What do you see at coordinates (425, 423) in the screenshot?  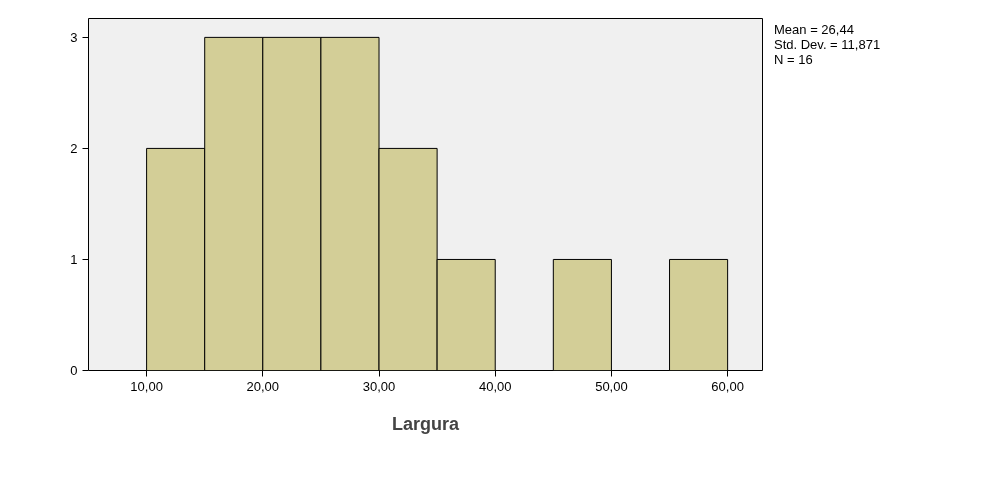 I see `x-axis-title: Largura` at bounding box center [425, 423].